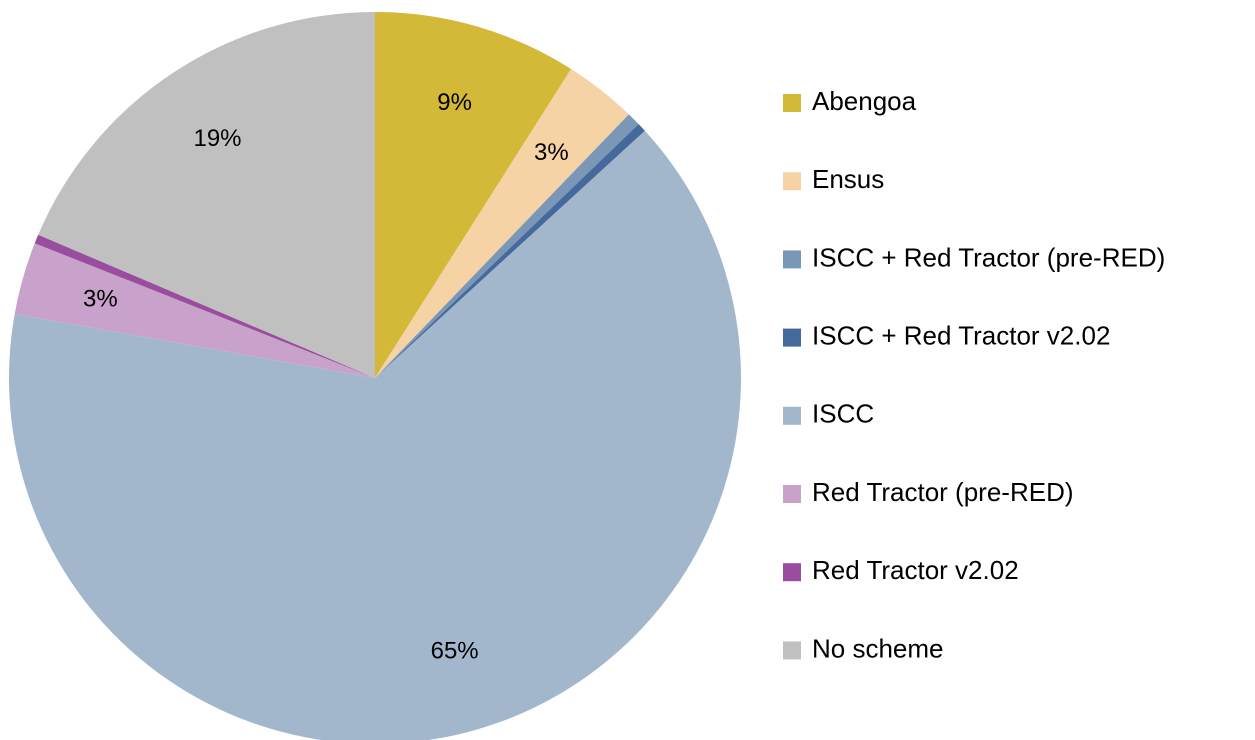 This screenshot has height=740, width=1255. What do you see at coordinates (915, 570) in the screenshot?
I see `legend-label: Red Tractor v2.02` at bounding box center [915, 570].